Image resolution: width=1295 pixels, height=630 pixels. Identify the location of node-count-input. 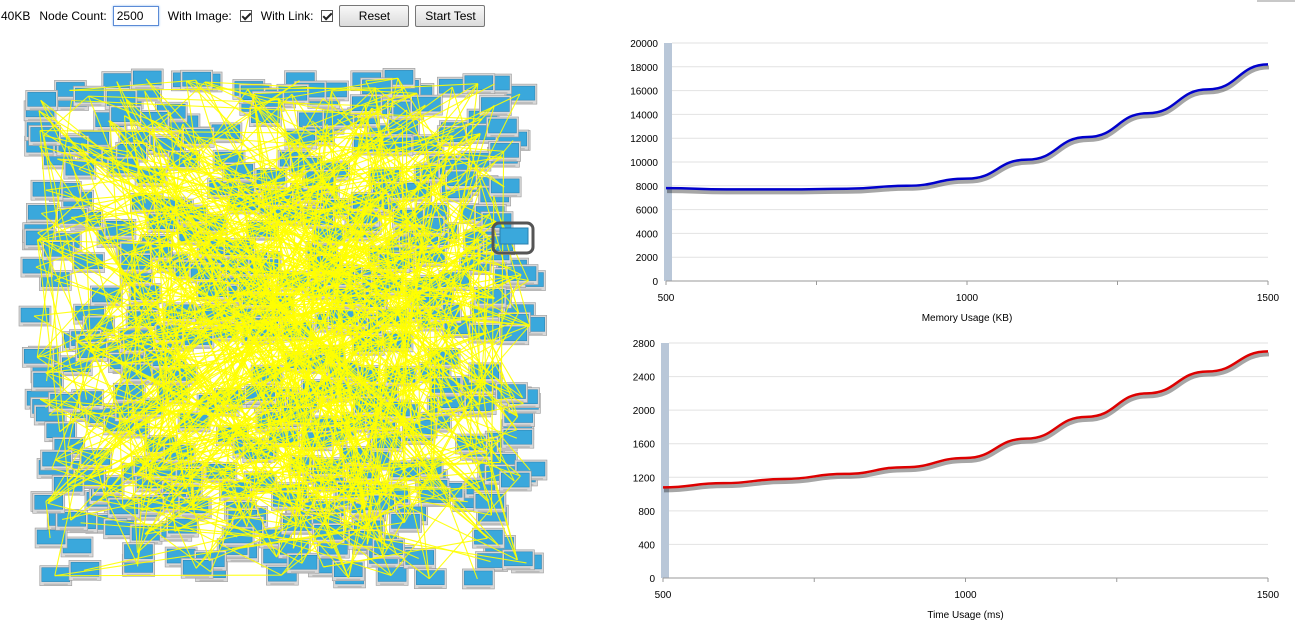
(136, 16).